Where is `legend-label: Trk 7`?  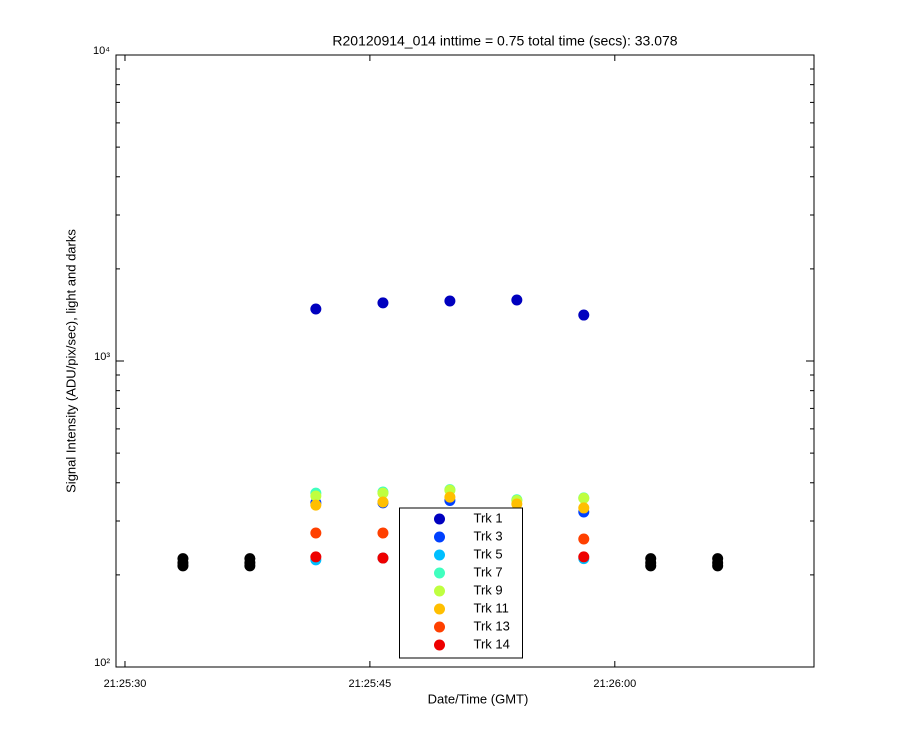
legend-label: Trk 7 is located at coordinates (488, 571).